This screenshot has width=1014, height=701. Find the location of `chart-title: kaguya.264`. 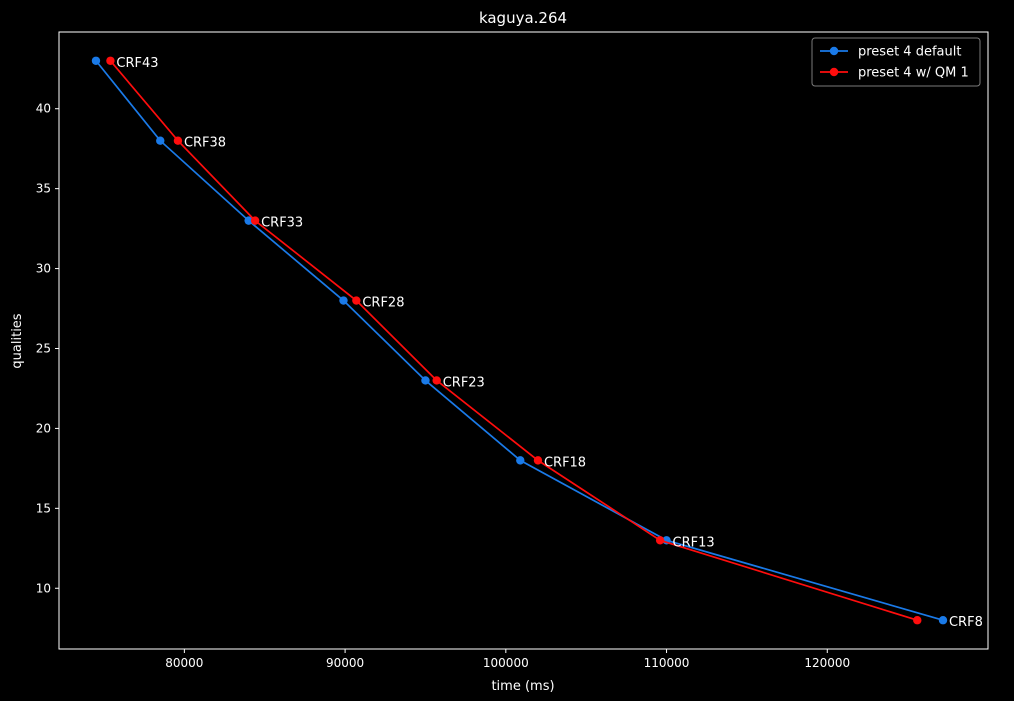

chart-title: kaguya.264 is located at coordinates (523, 18).